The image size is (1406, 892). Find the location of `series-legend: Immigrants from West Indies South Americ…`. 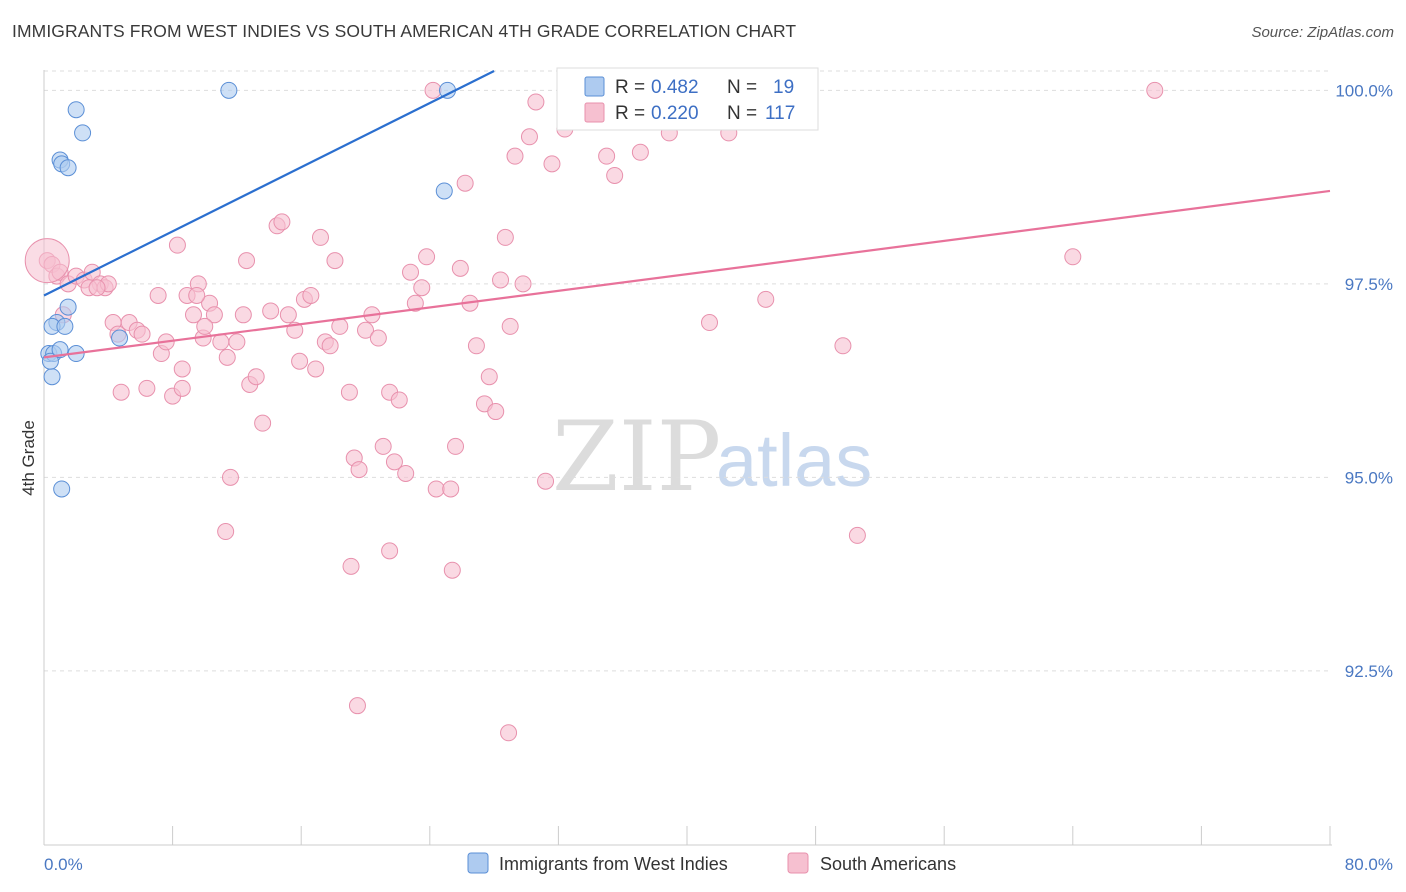

series-legend: Immigrants from West Indies South Americ… is located at coordinates (711, 863).